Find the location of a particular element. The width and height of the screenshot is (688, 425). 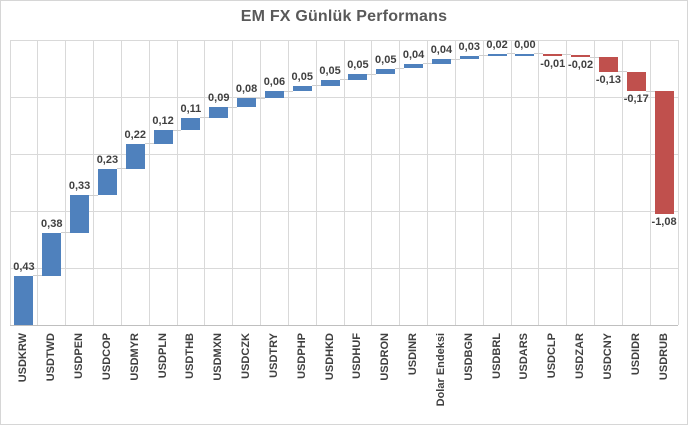

x-axis-label: USDPHP is located at coordinates (301, 356).